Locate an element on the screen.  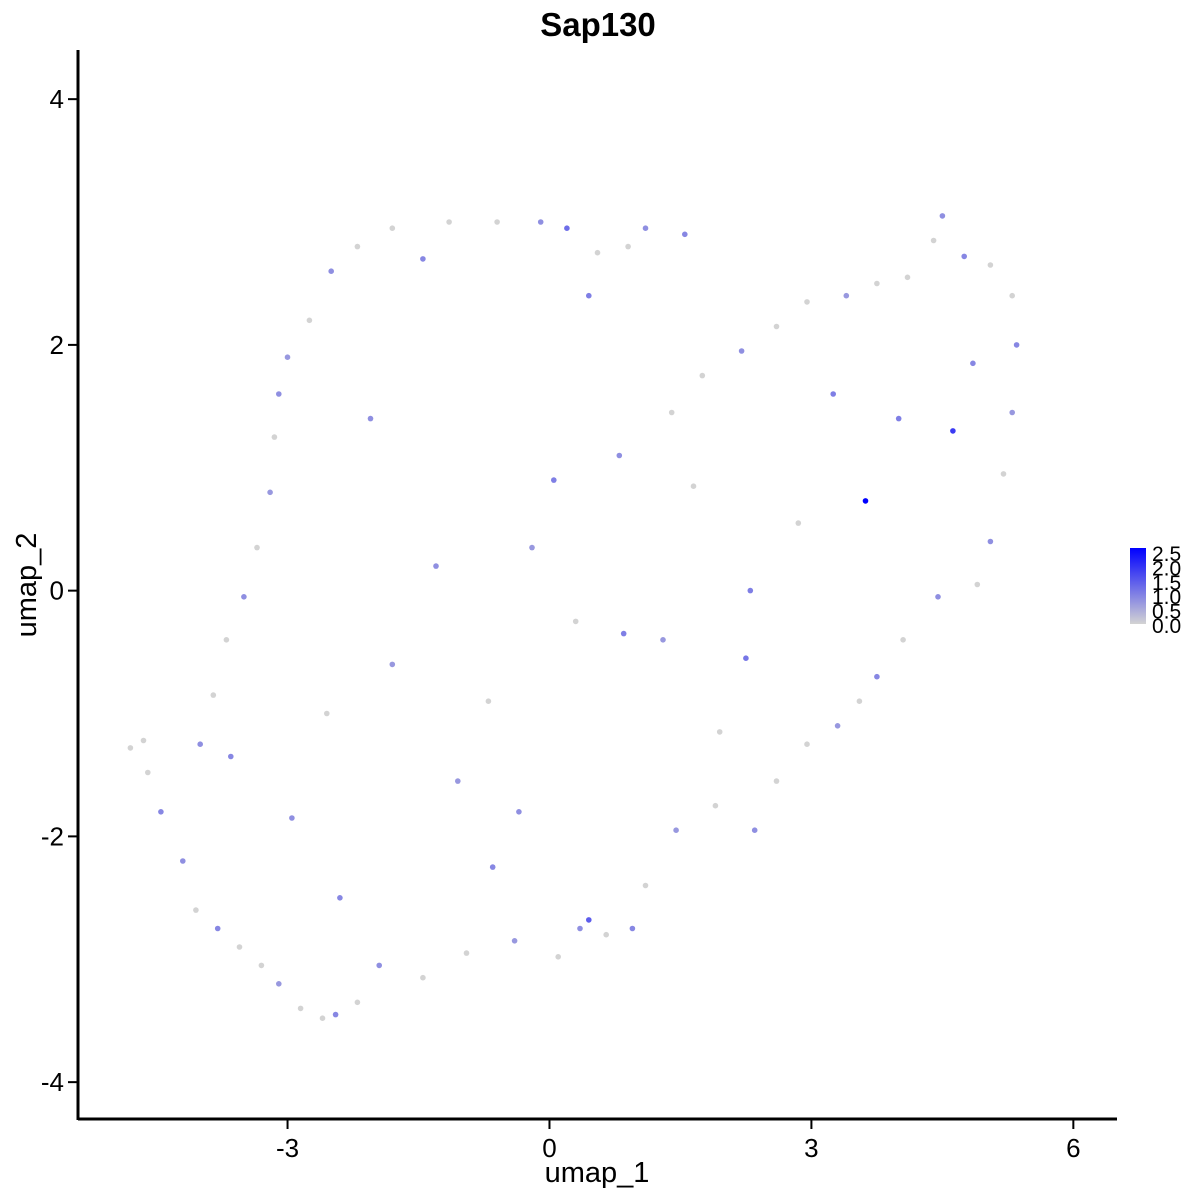
colorbar-gradient is located at coordinates (1138, 586).